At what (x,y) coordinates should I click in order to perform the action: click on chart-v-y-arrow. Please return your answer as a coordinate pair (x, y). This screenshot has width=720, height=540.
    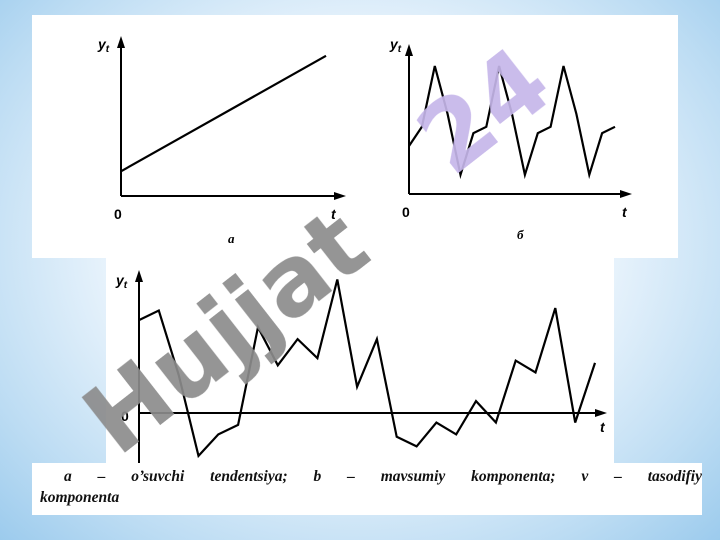
    Looking at the image, I should click on (139, 276).